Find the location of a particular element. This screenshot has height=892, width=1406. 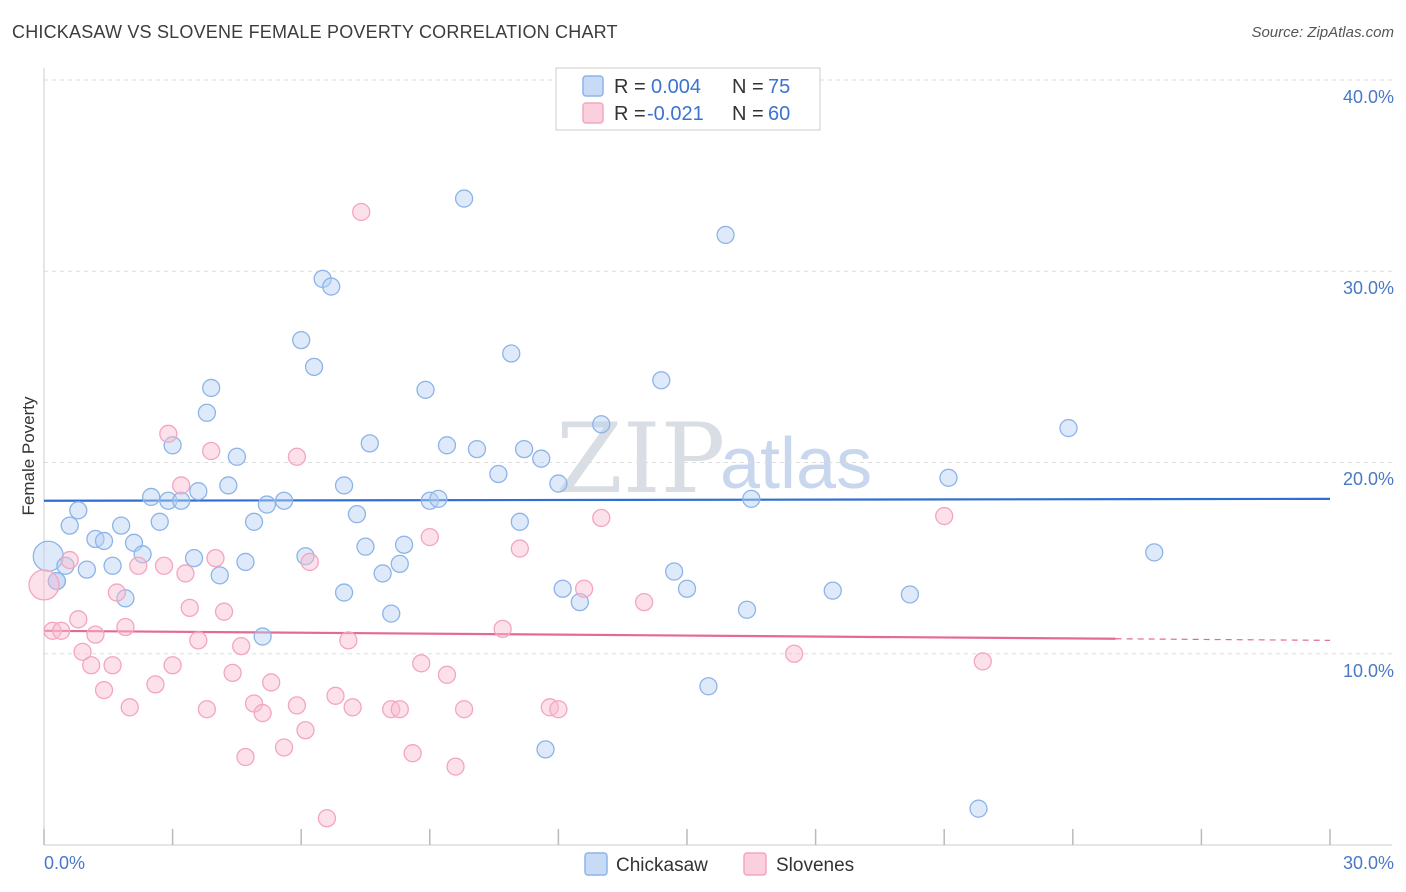

chickasaw-trend-line is located at coordinates (687, 499).